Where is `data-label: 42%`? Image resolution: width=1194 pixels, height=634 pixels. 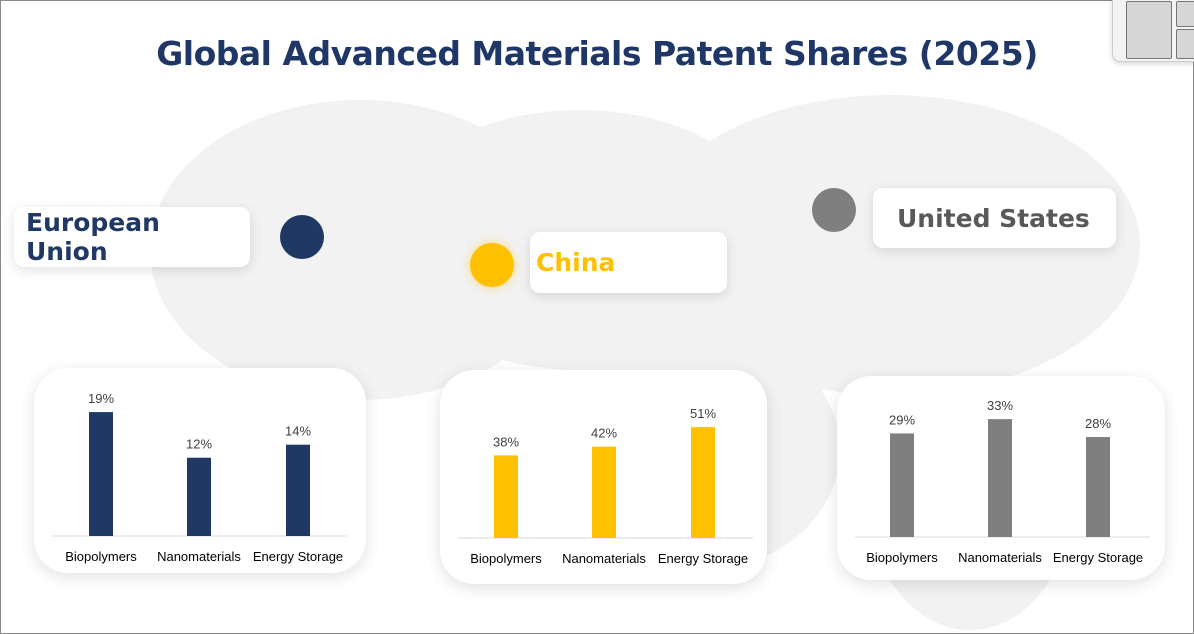
data-label: 42% is located at coordinates (604, 433).